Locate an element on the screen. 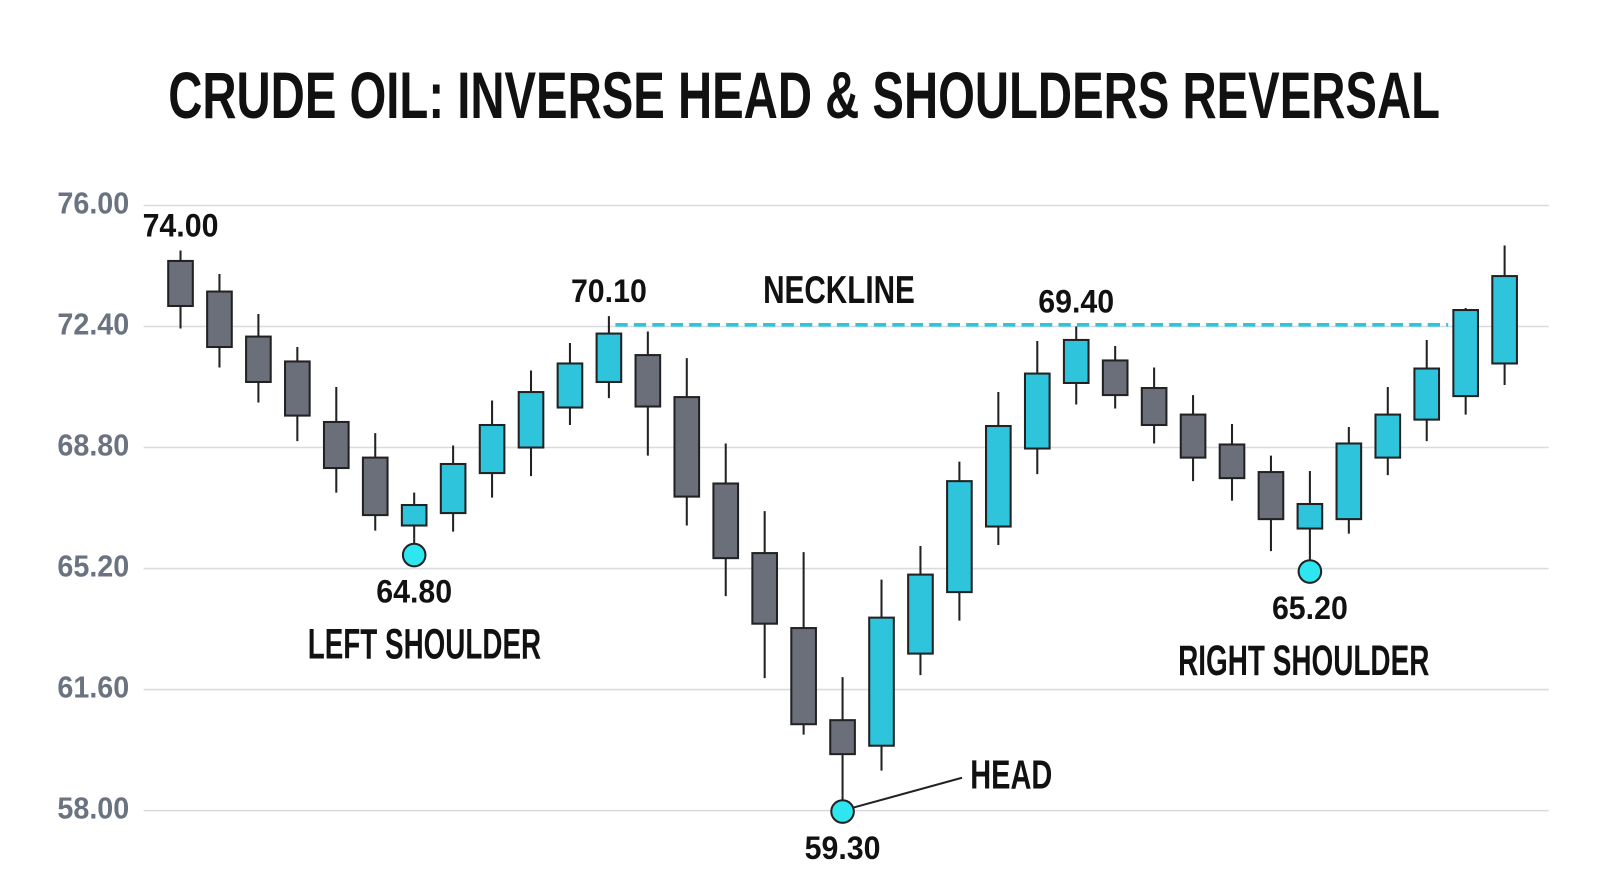 This screenshot has height=893, width=1600. peak-label: 70.10 is located at coordinates (609, 290).